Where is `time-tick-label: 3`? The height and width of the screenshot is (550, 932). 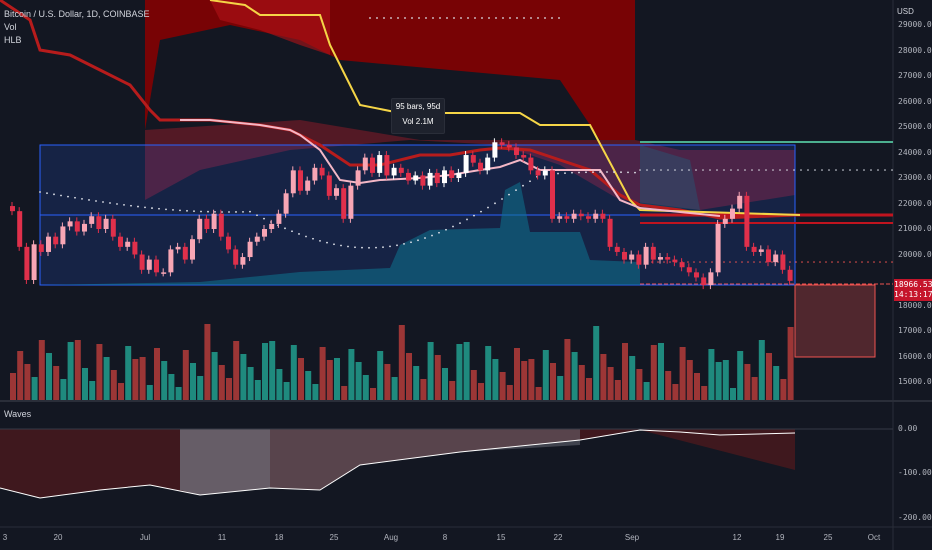
time-tick-label: 3 is located at coordinates (5, 537).